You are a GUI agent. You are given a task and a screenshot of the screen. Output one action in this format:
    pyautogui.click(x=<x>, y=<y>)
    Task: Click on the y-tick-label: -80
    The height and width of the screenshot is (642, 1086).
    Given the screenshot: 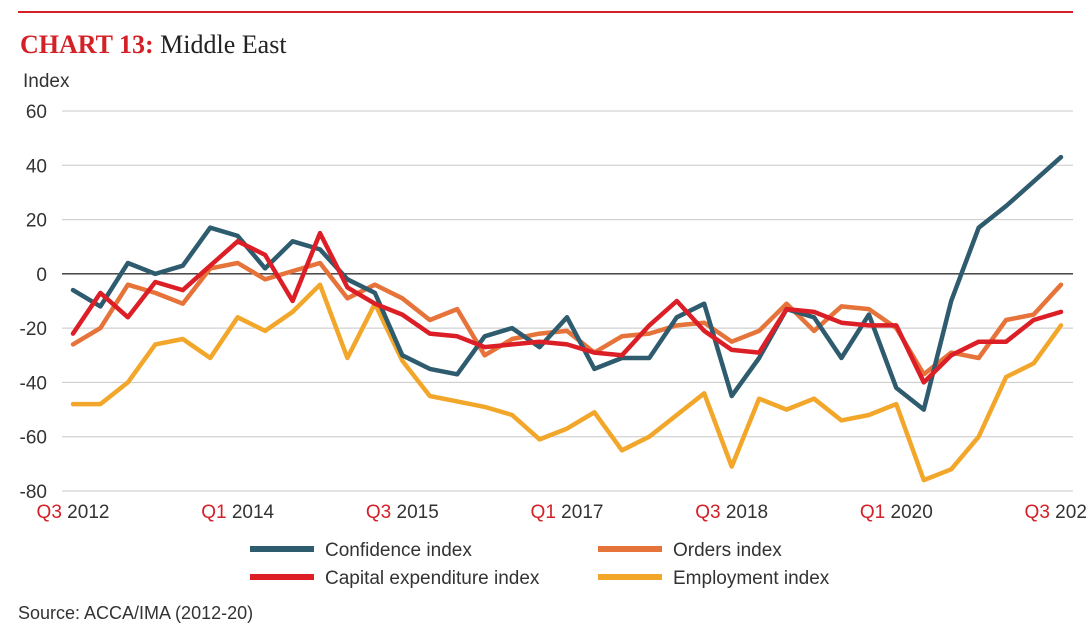 What is the action you would take?
    pyautogui.click(x=33, y=492)
    